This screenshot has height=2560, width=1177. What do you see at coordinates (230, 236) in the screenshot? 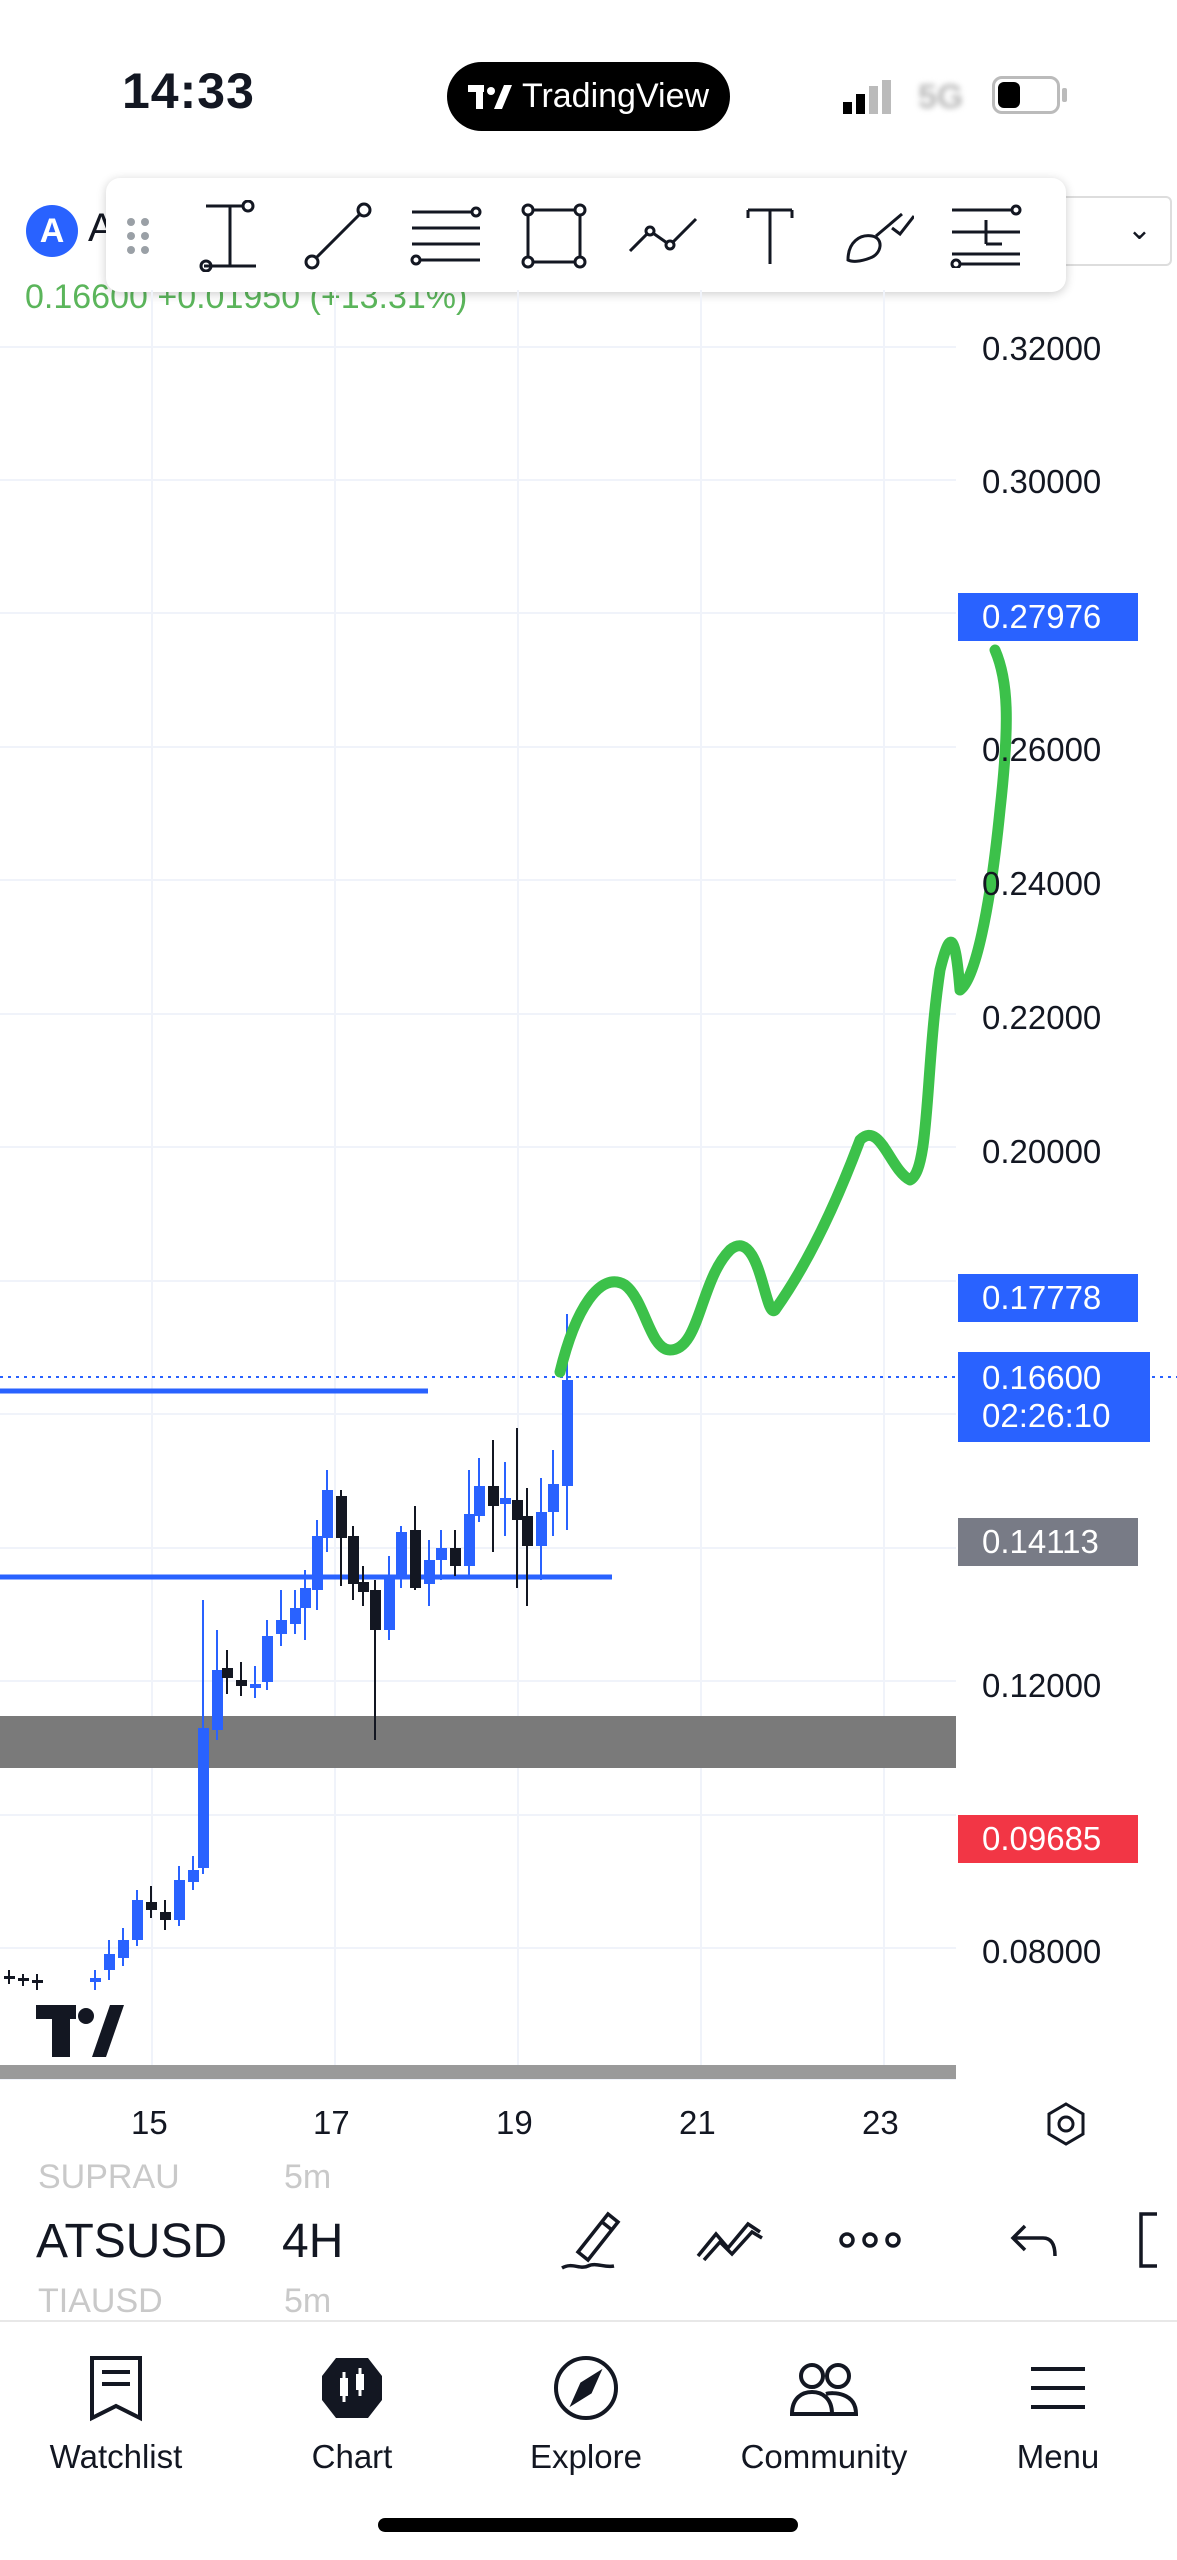
I see `vertical-line-tool-icon` at bounding box center [230, 236].